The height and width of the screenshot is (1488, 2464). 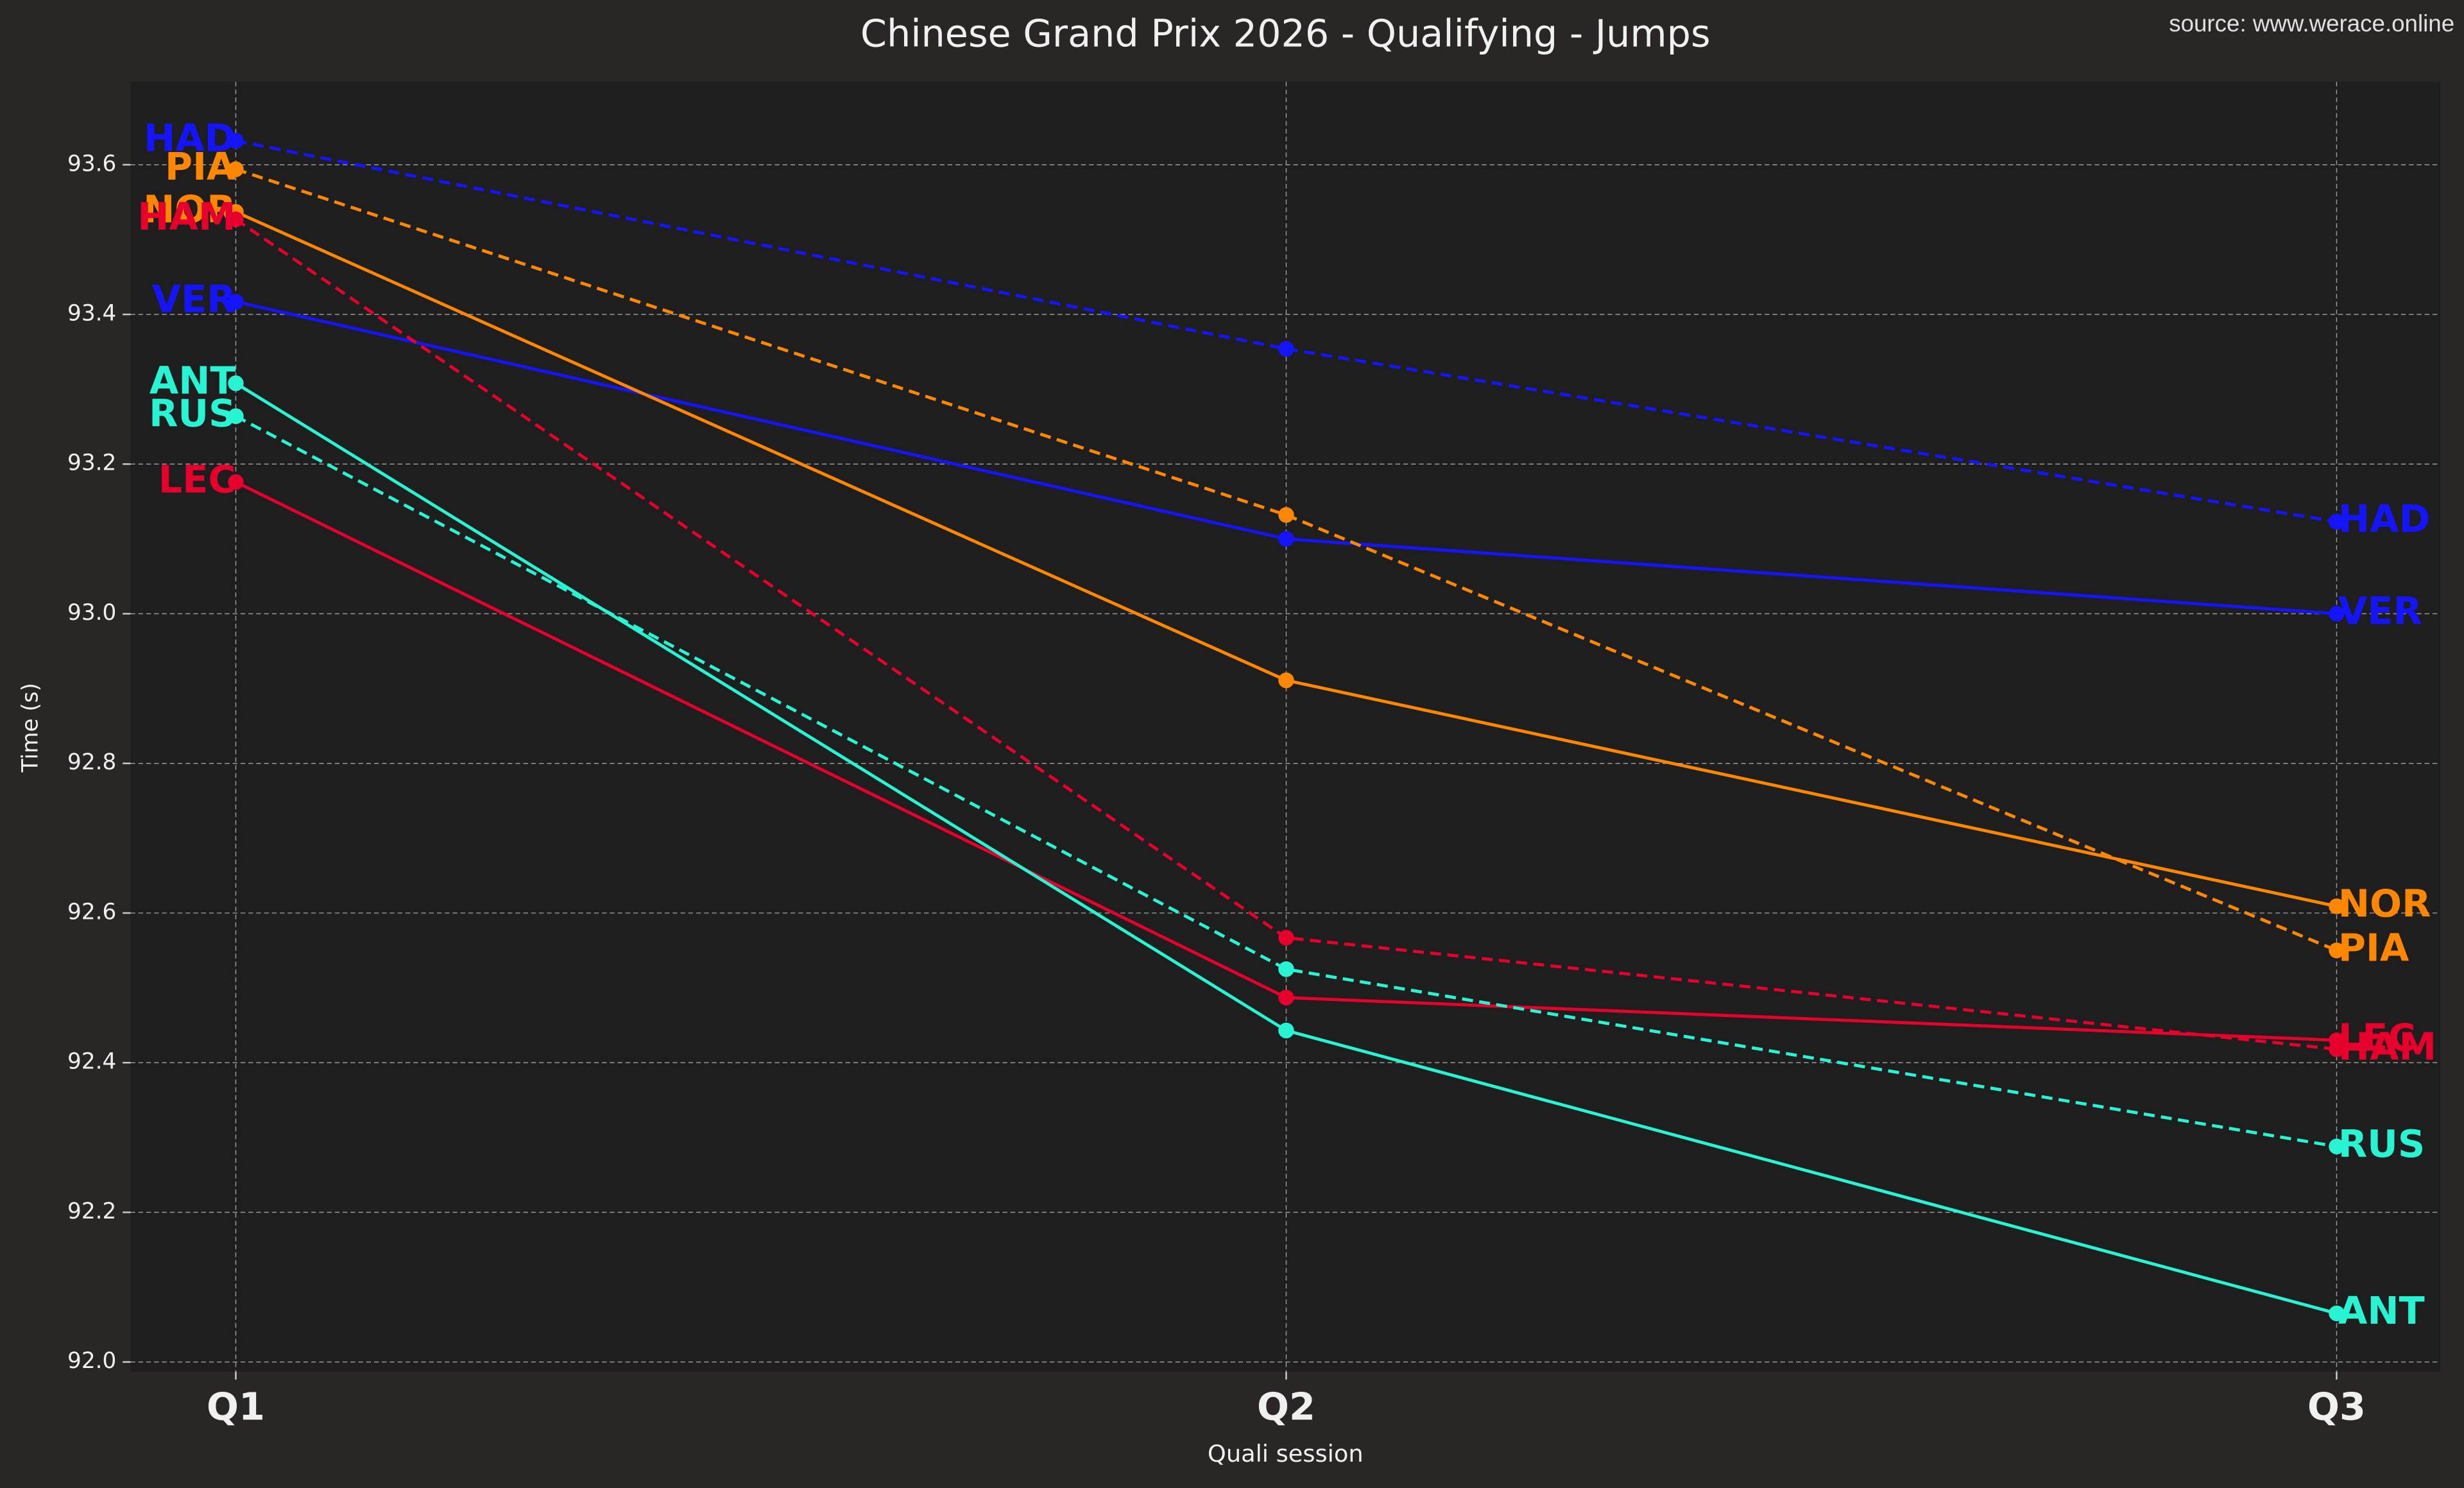 I want to click on y-axis-label: Time (s), so click(x=31, y=728).